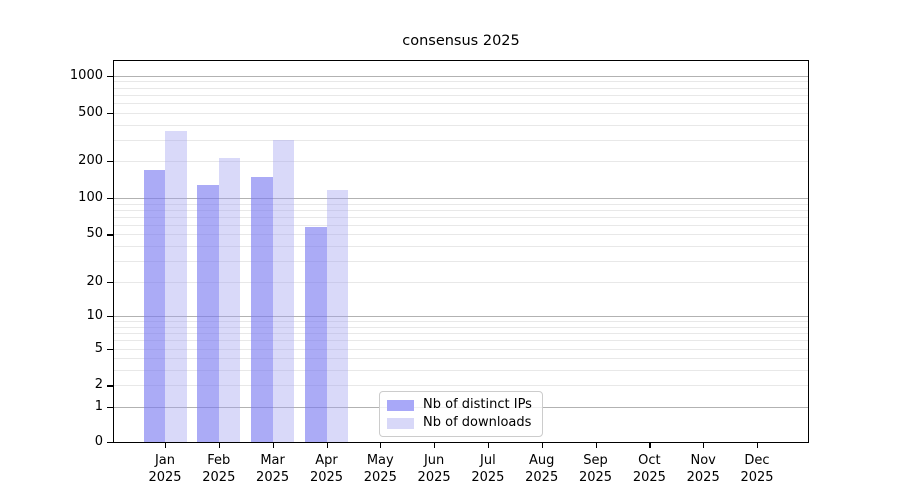 The height and width of the screenshot is (500, 900). What do you see at coordinates (219, 469) in the screenshot?
I see `x-tick-label-feb: Feb 2025` at bounding box center [219, 469].